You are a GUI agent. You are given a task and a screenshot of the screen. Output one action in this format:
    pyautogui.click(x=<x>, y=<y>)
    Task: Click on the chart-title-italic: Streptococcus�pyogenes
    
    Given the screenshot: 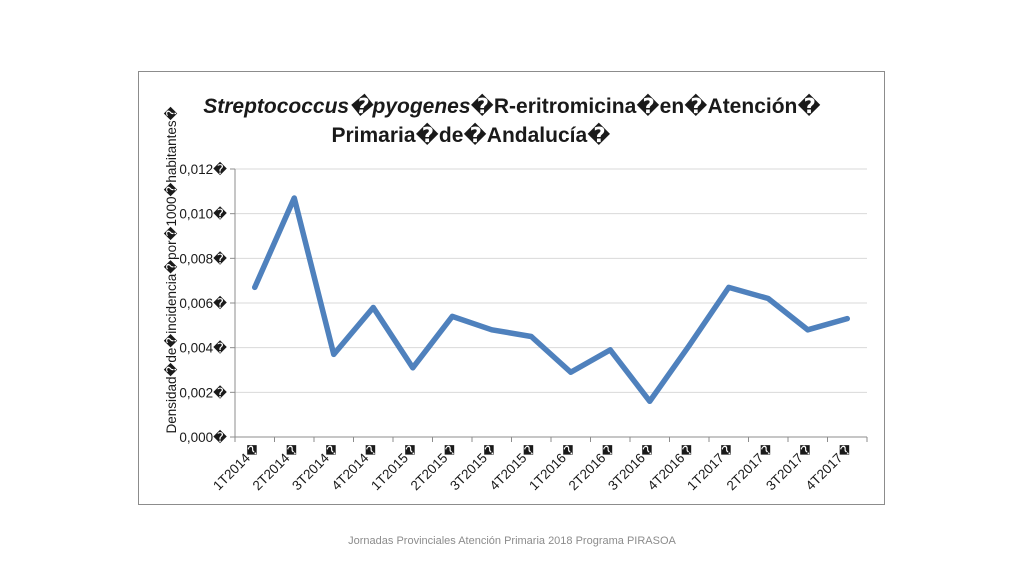 What is the action you would take?
    pyautogui.click(x=336, y=105)
    